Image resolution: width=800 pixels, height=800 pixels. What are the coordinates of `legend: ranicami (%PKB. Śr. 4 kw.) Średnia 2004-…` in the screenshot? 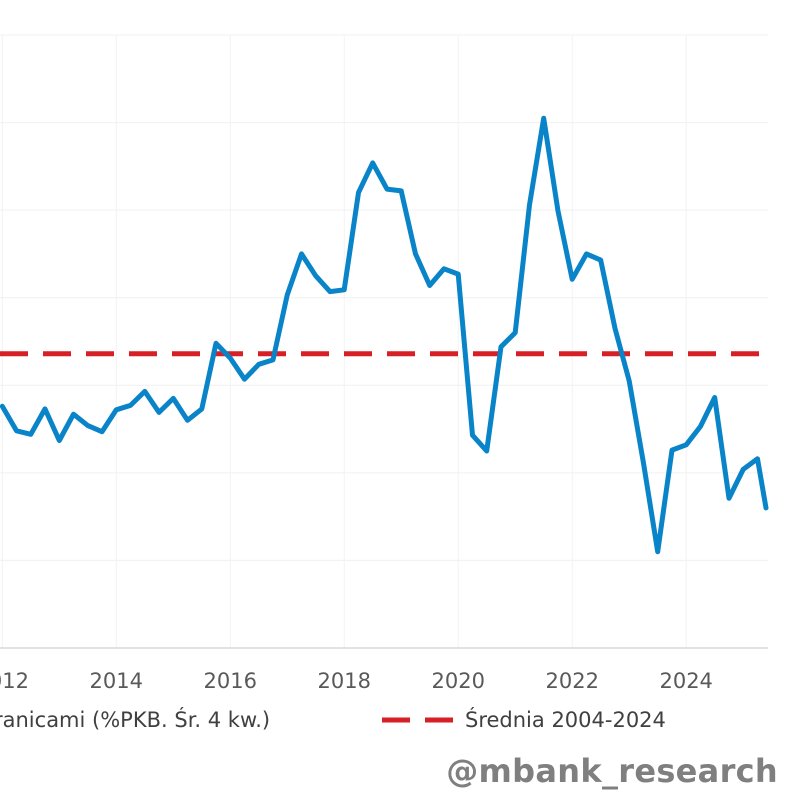 It's located at (333, 719).